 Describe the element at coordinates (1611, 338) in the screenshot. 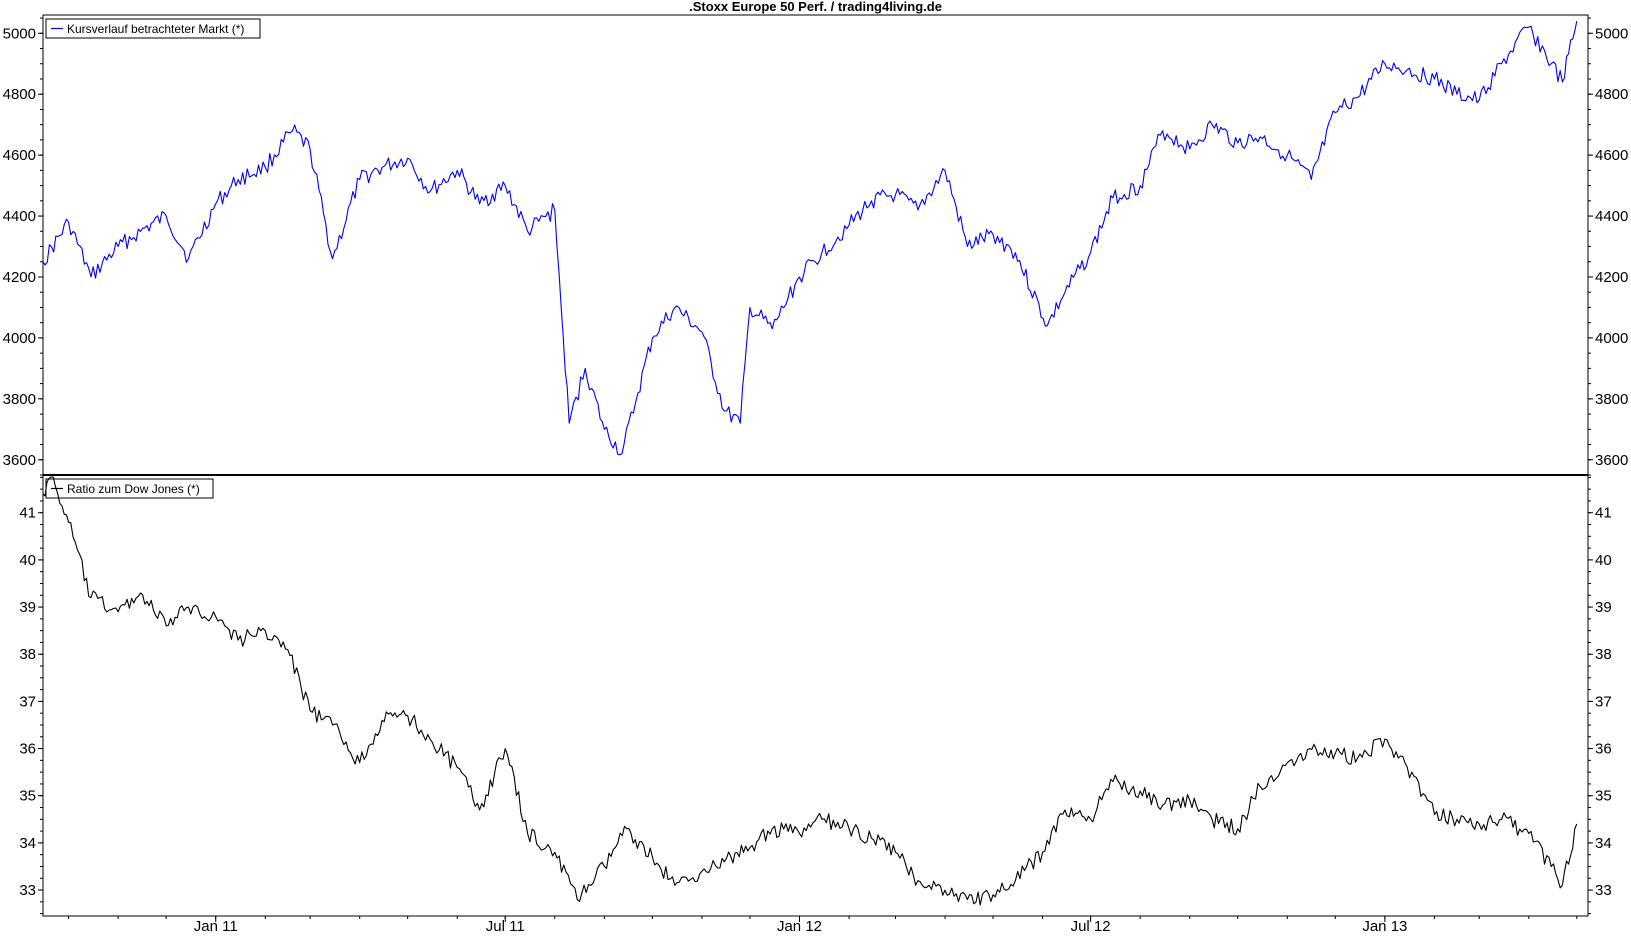

I see `y-tick-label-right: 4000` at that location.